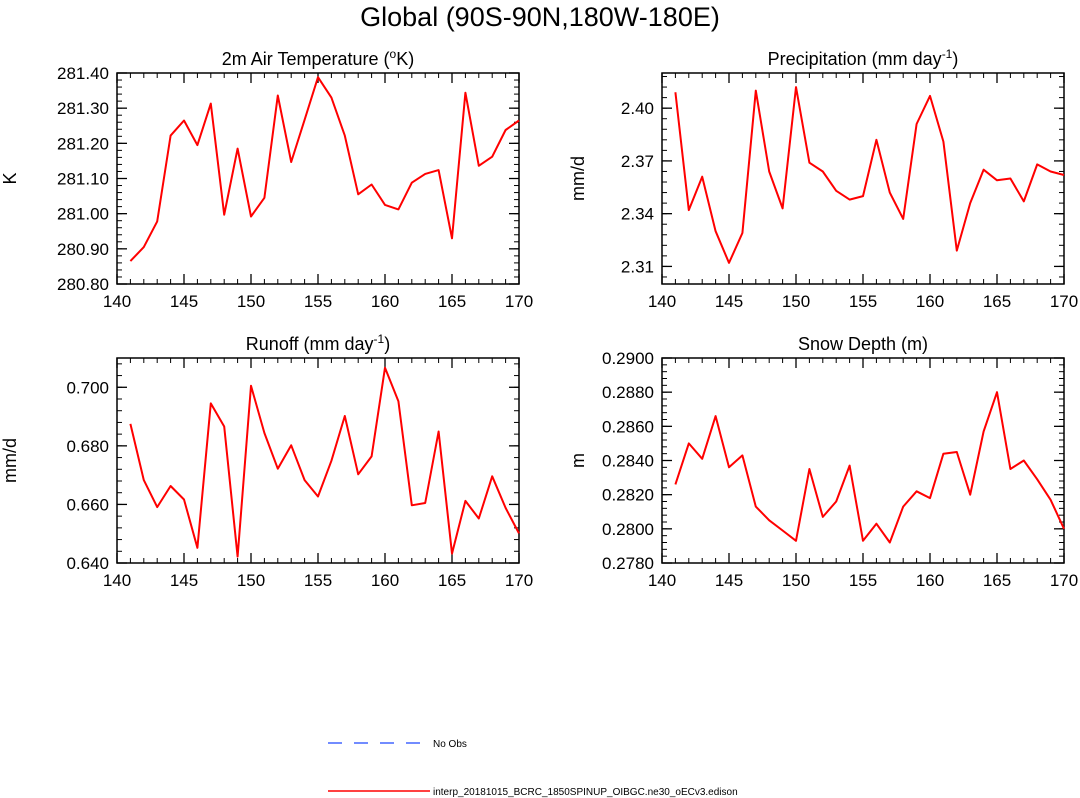  I want to click on y-tick-label: 0.2820, so click(628, 495).